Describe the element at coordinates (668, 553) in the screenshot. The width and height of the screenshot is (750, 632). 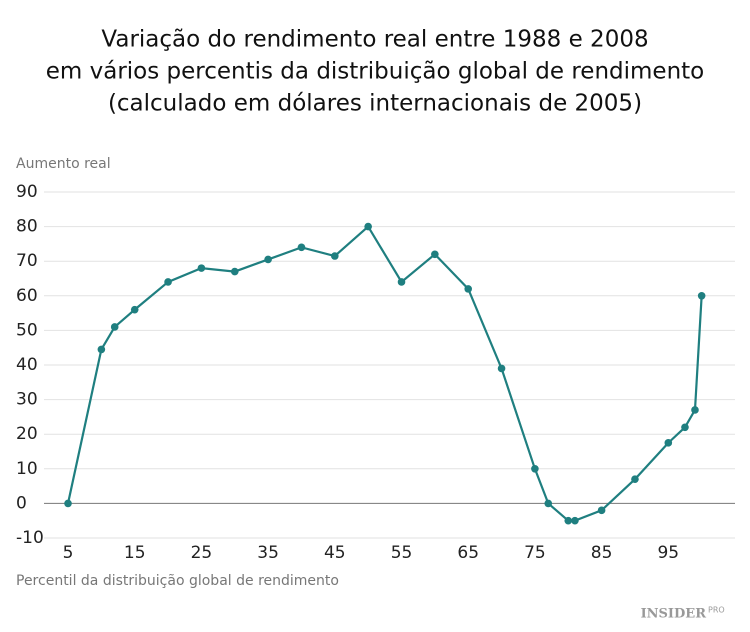
I see `x-tick-label: 95` at that location.